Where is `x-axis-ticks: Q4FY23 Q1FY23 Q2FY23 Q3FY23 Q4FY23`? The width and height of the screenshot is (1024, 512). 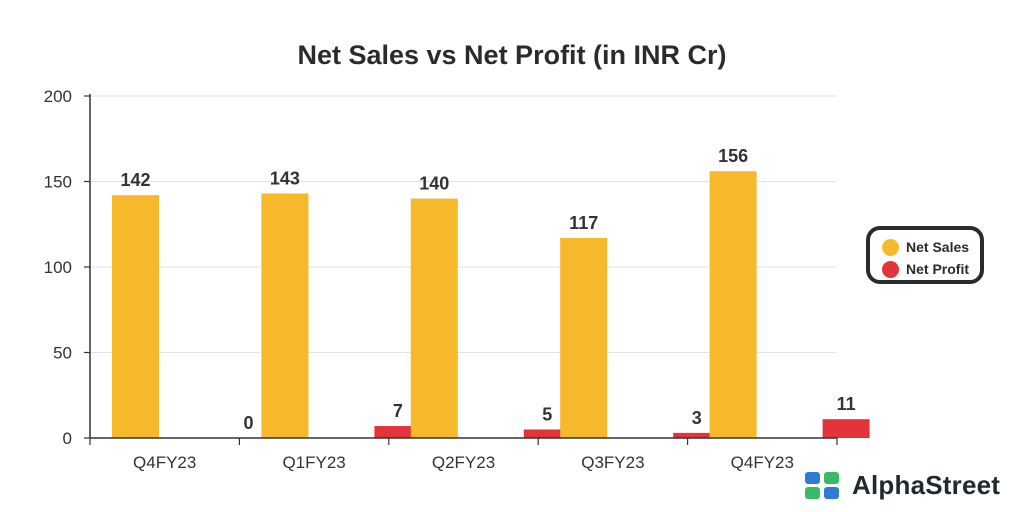
x-axis-ticks: Q4FY23 Q1FY23 Q2FY23 Q3FY23 Q4FY23 is located at coordinates (463, 455).